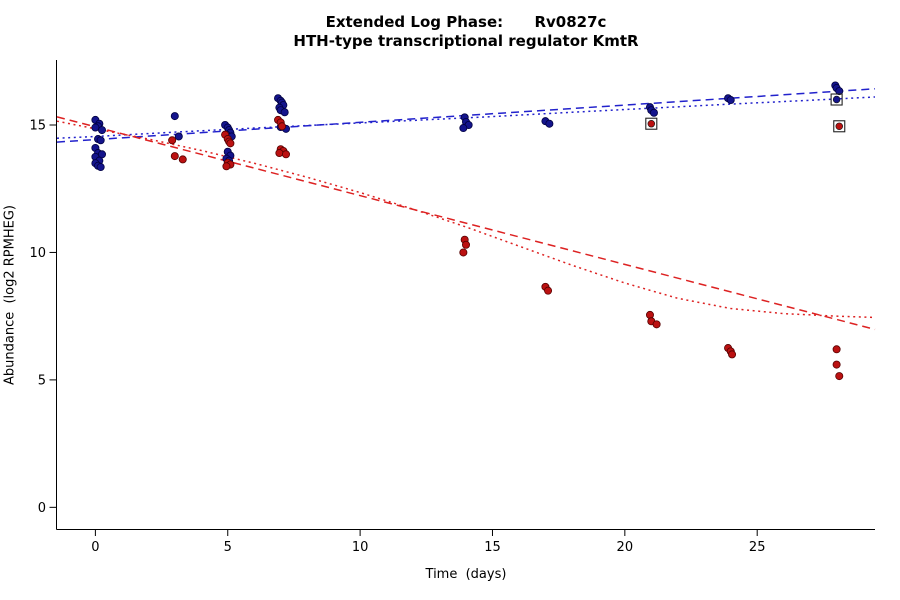 The height and width of the screenshot is (600, 900). Describe the element at coordinates (42, 380) in the screenshot. I see `y-tick-label: 5` at that location.